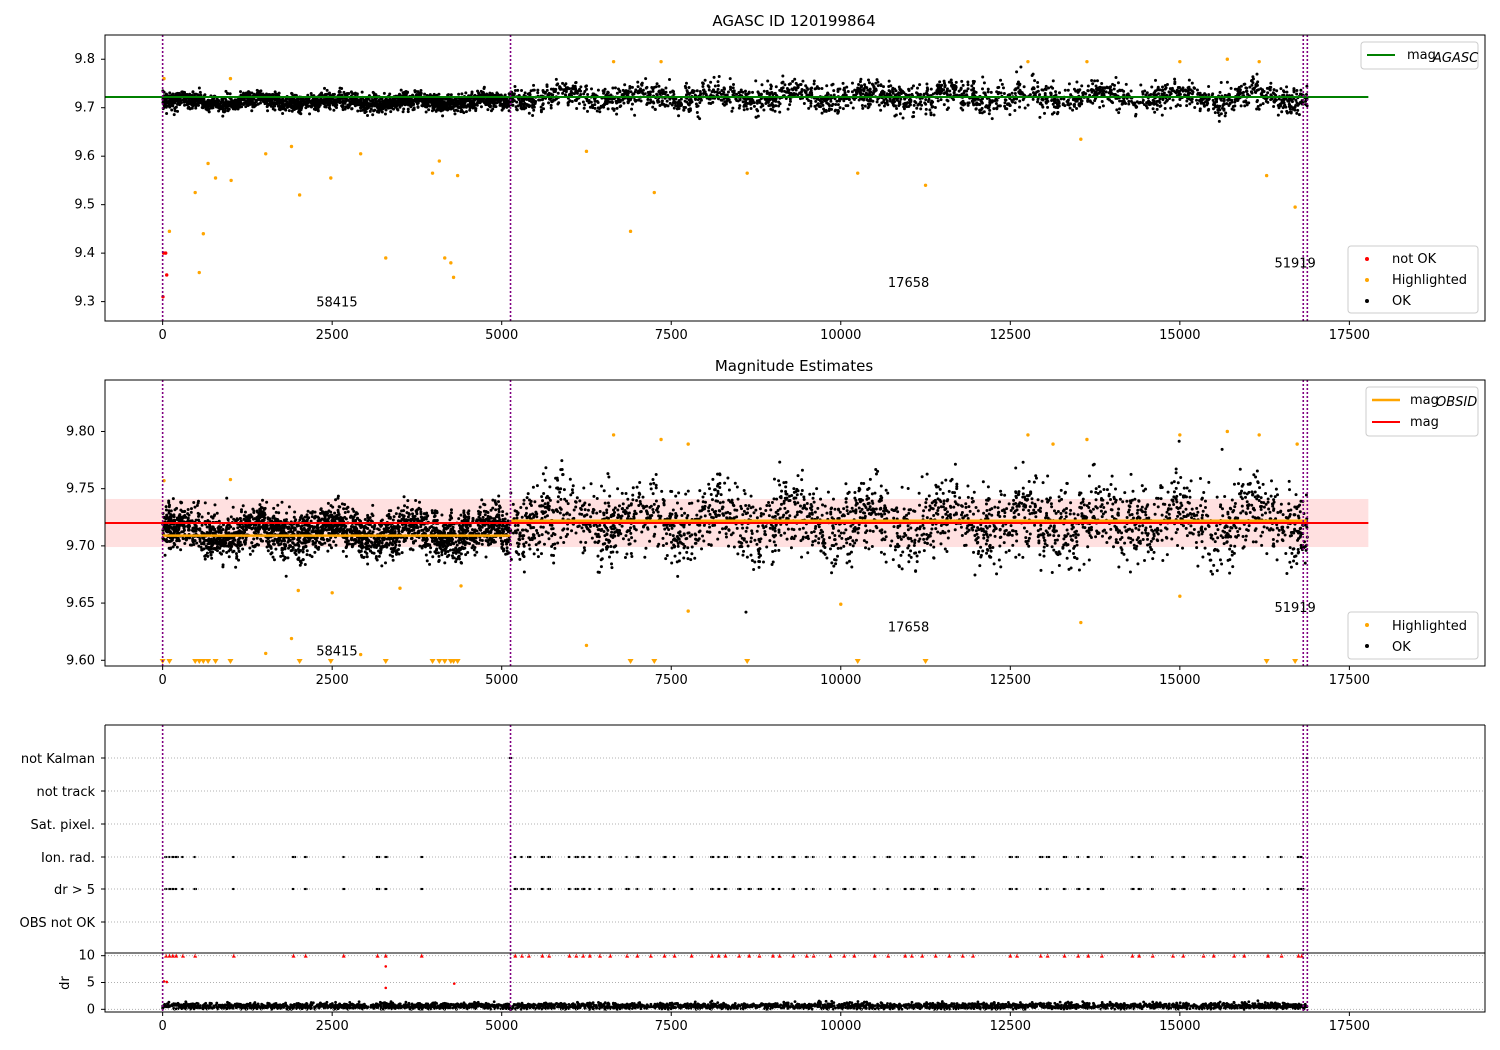  What do you see at coordinates (908, 283) in the screenshot?
I see `obsid-label: 17658` at bounding box center [908, 283].